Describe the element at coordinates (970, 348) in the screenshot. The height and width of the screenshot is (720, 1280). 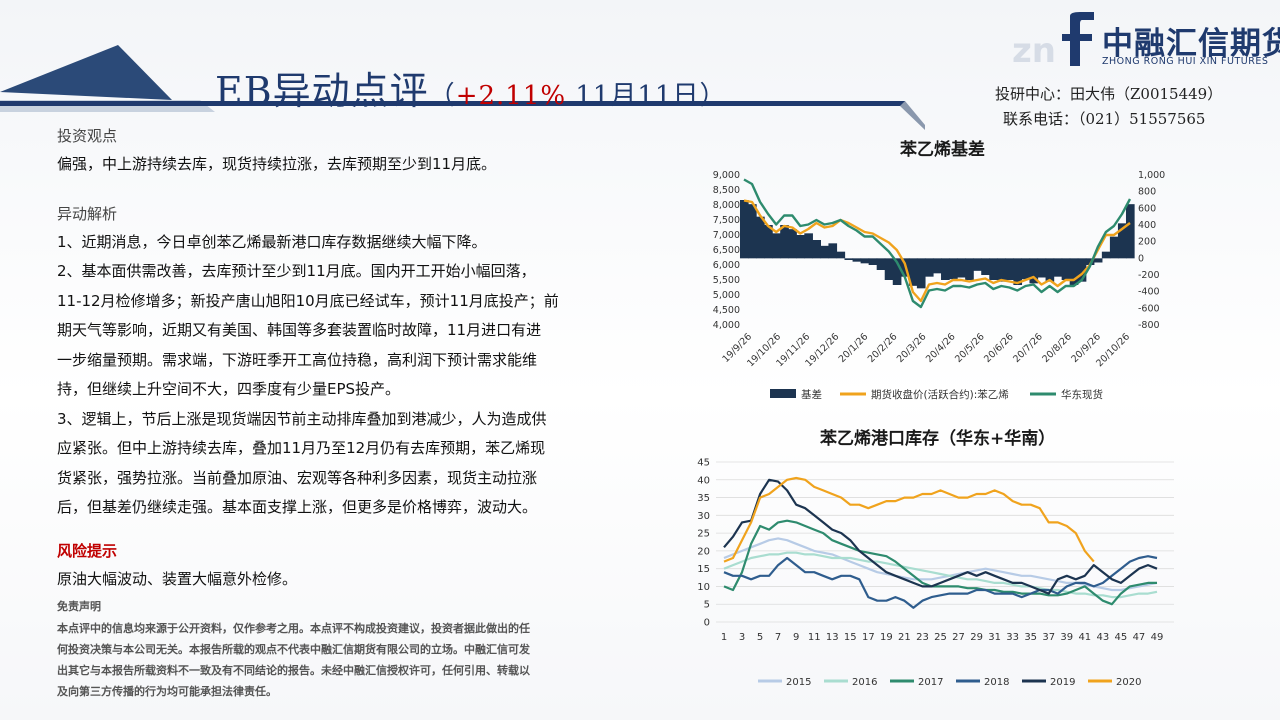
I see `x-tick-label: 20/5/26` at that location.